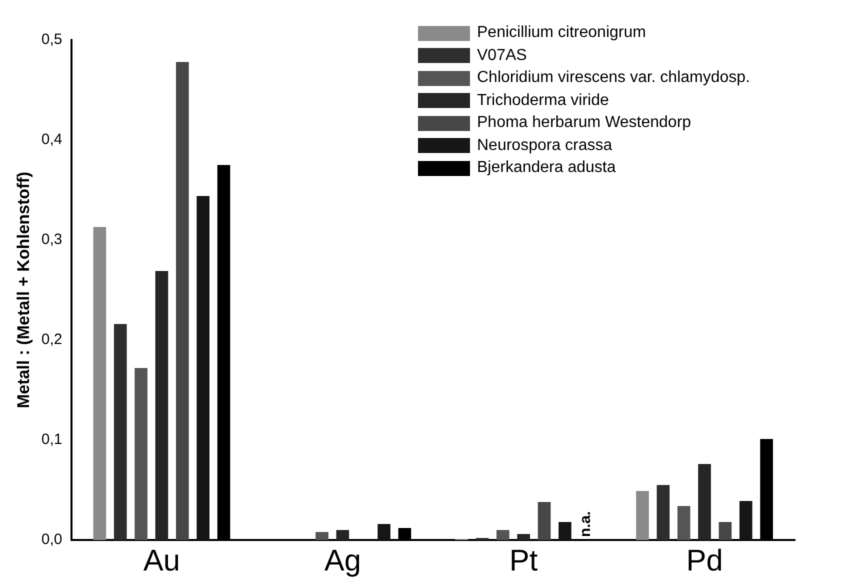  I want to click on legend-label: Neurospora crassa, so click(544, 145).